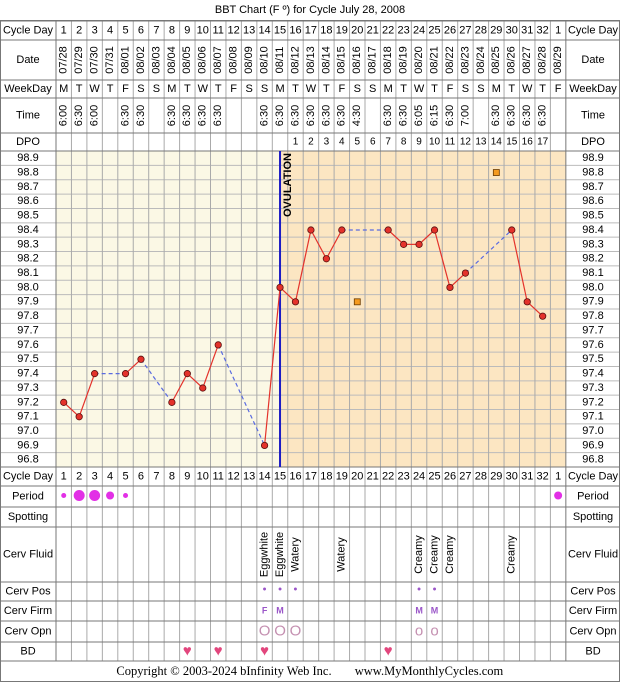  What do you see at coordinates (592, 302) in the screenshot?
I see `y-tick-label-right: 97.9` at bounding box center [592, 302].